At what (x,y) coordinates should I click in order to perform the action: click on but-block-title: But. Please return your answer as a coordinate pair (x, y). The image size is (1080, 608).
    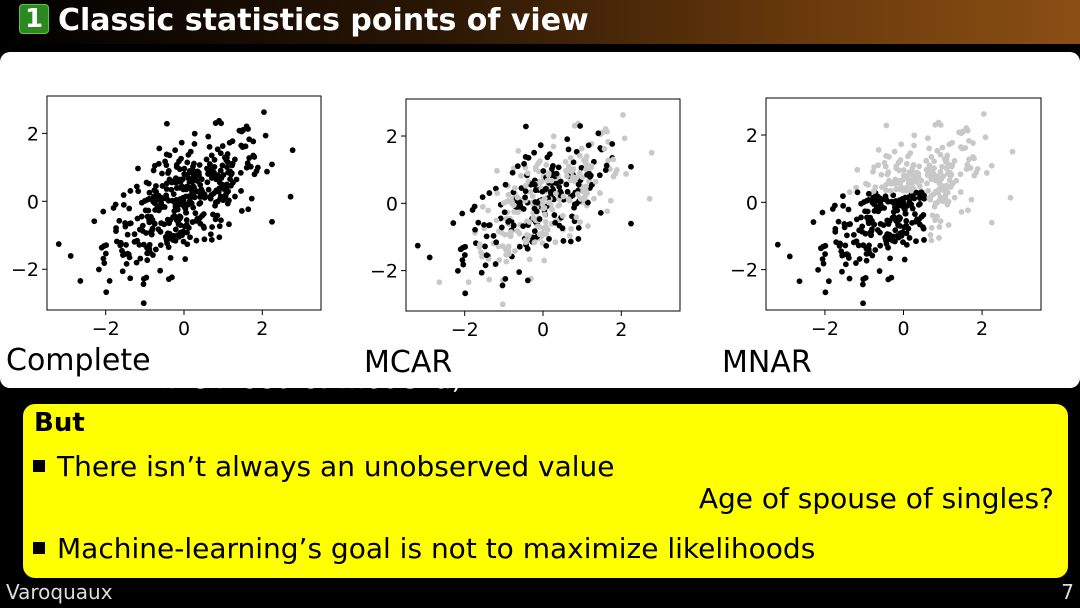
    Looking at the image, I should click on (59, 423).